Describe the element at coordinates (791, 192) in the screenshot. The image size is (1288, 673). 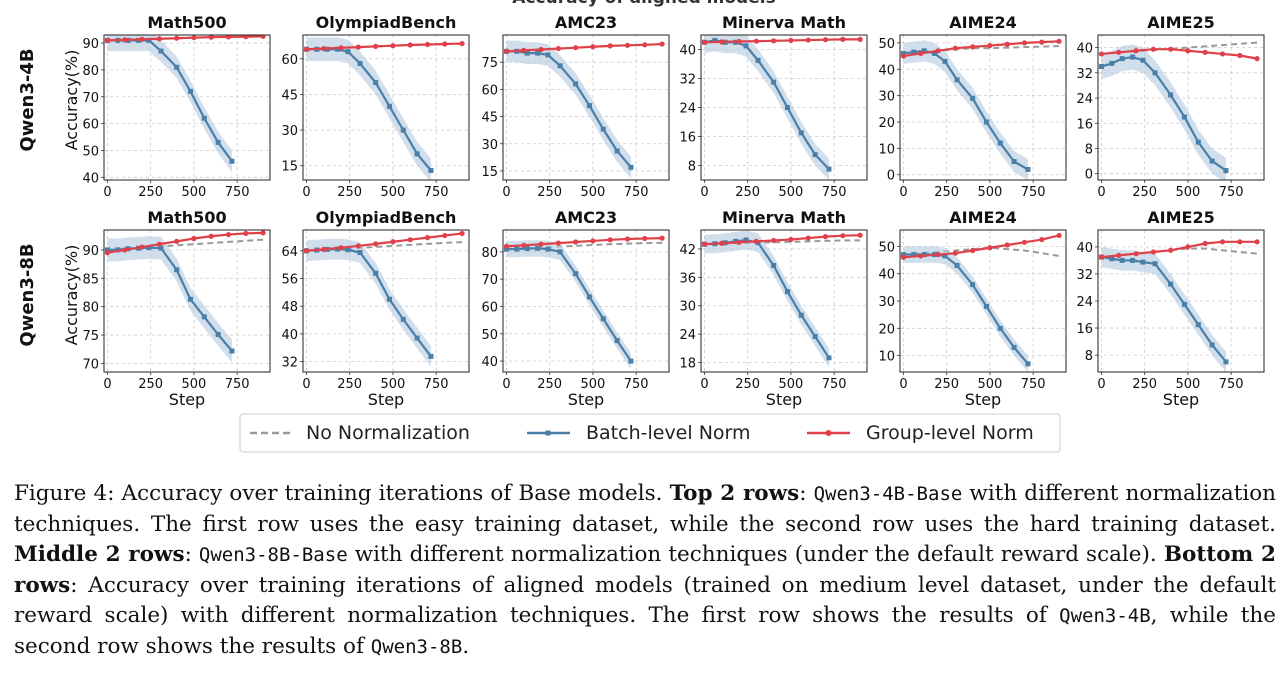
I see `panel-1-minerva-math-xtick-label: 500` at that location.